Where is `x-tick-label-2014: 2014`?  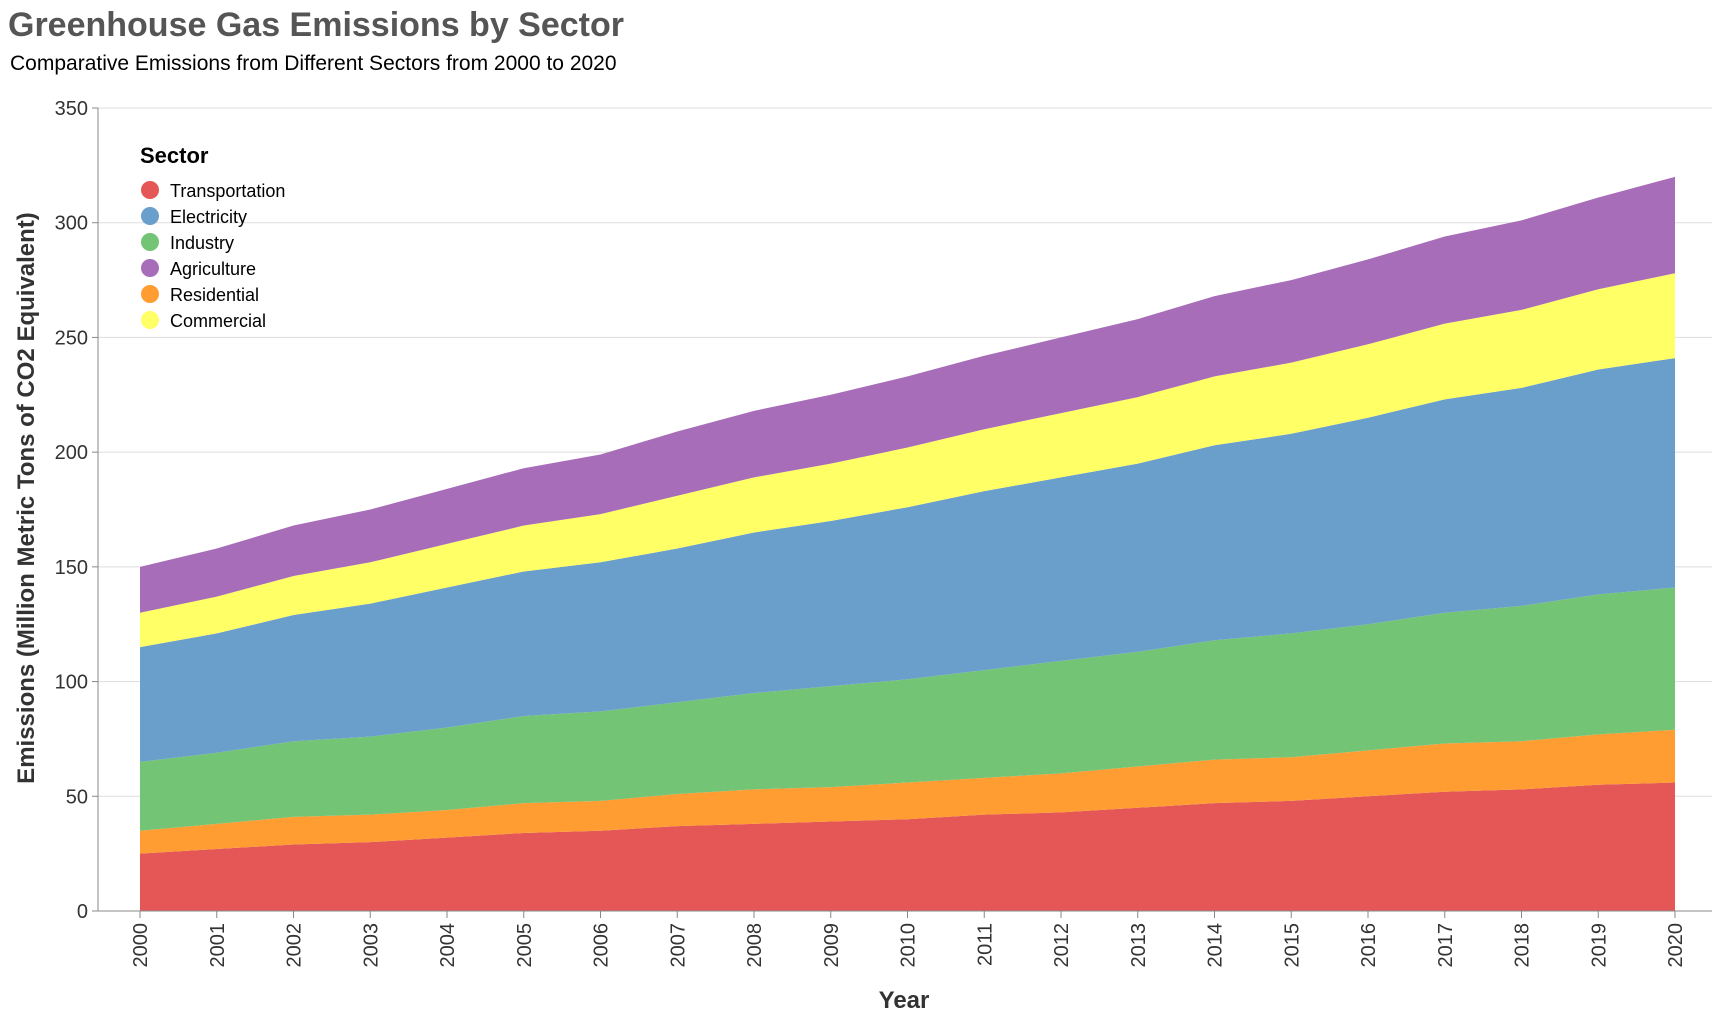 x-tick-label-2014: 2014 is located at coordinates (1216, 945).